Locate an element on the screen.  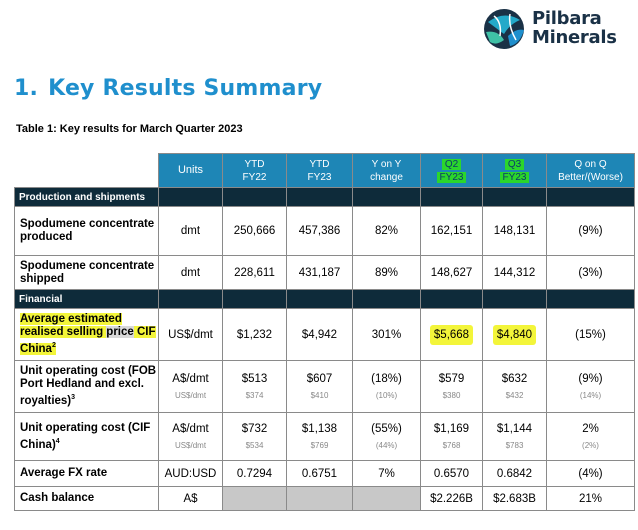
cell-yoy is located at coordinates (386, 498).